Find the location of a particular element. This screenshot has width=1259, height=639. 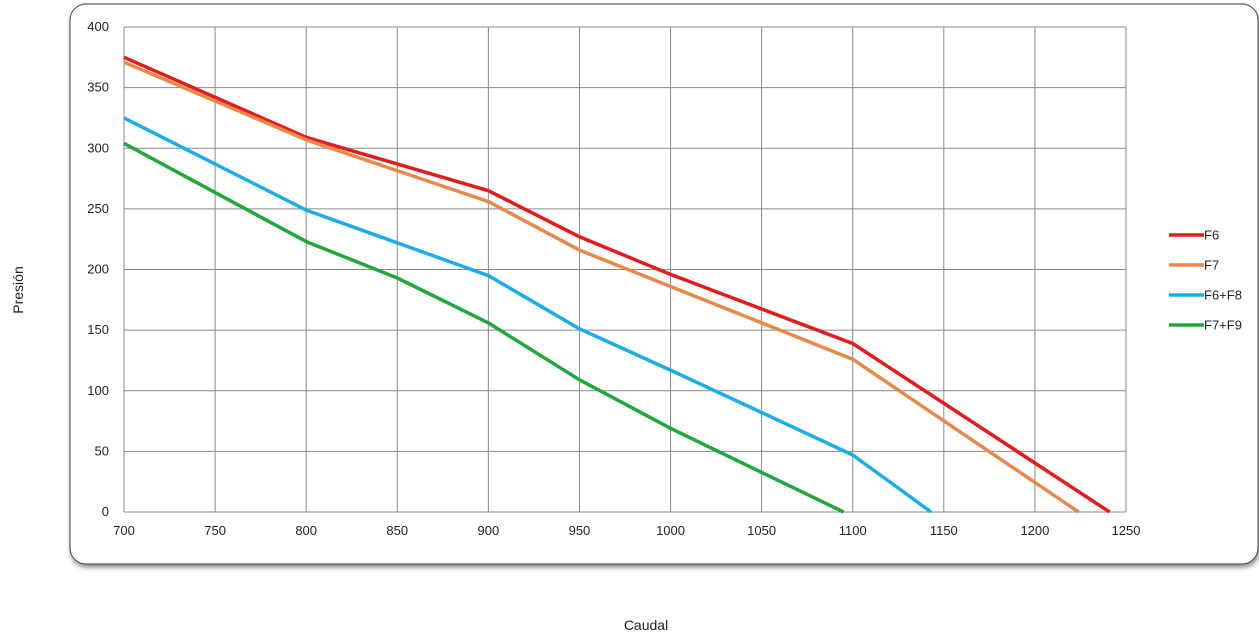

legend-label: F6 is located at coordinates (1211, 235).